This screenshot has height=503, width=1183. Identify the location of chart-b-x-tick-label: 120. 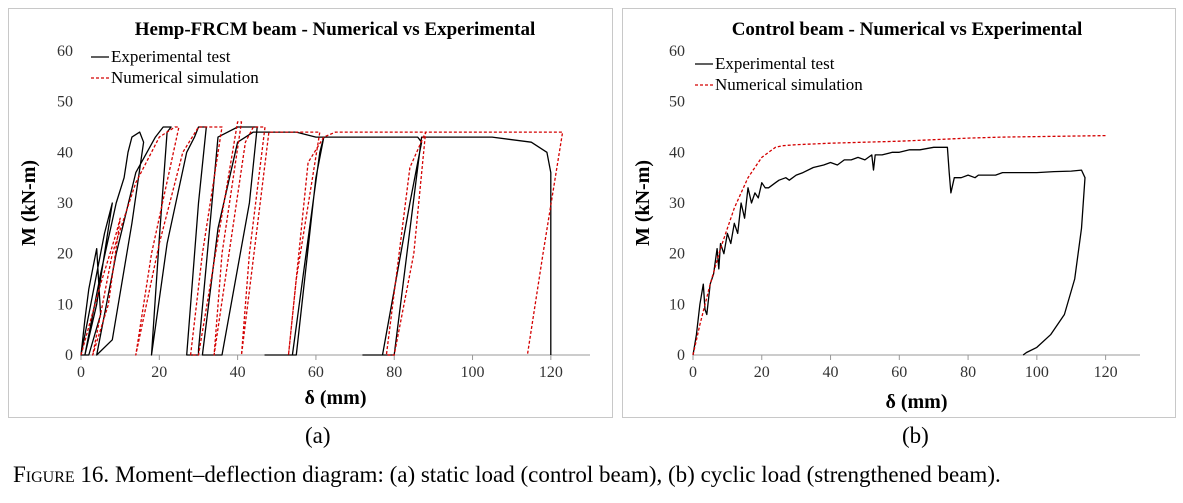
(1106, 372).